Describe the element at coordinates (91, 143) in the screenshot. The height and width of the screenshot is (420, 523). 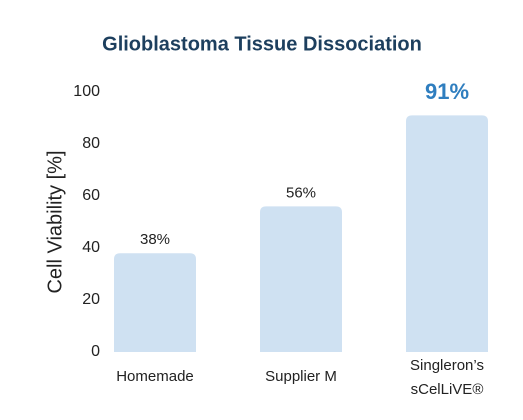
I see `y-tick-label: 80` at that location.